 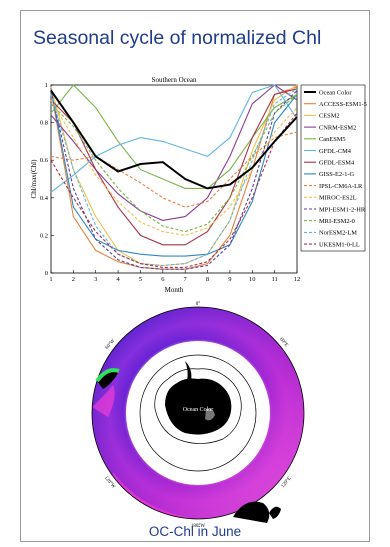 I want to click on lon-label-60e: 60°E, so click(x=283, y=342).